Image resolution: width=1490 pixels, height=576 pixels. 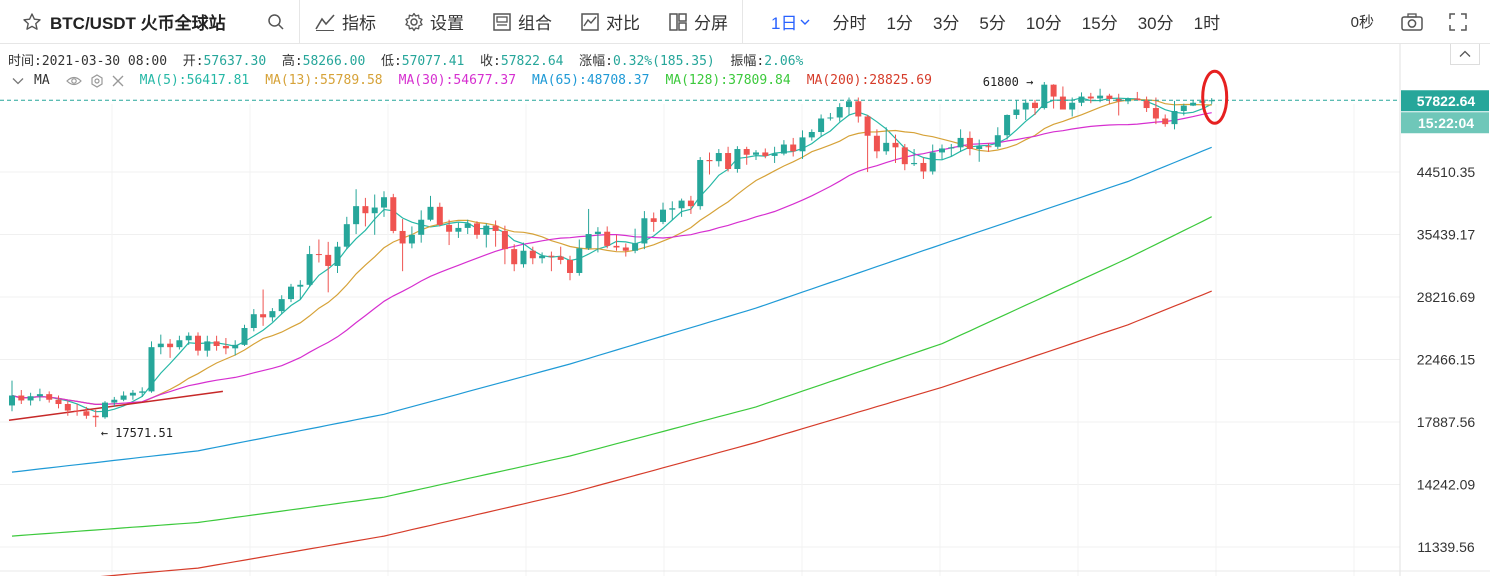 I want to click on collapse-toolbar-button, so click(x=1465, y=54).